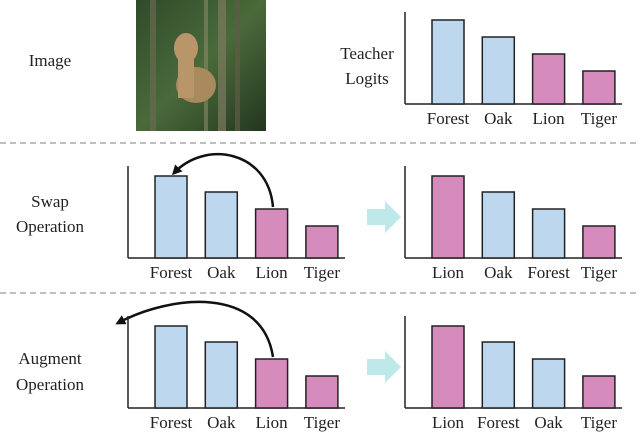 The image size is (640, 434). Describe the element at coordinates (50, 60) in the screenshot. I see `row-label: Image` at that location.